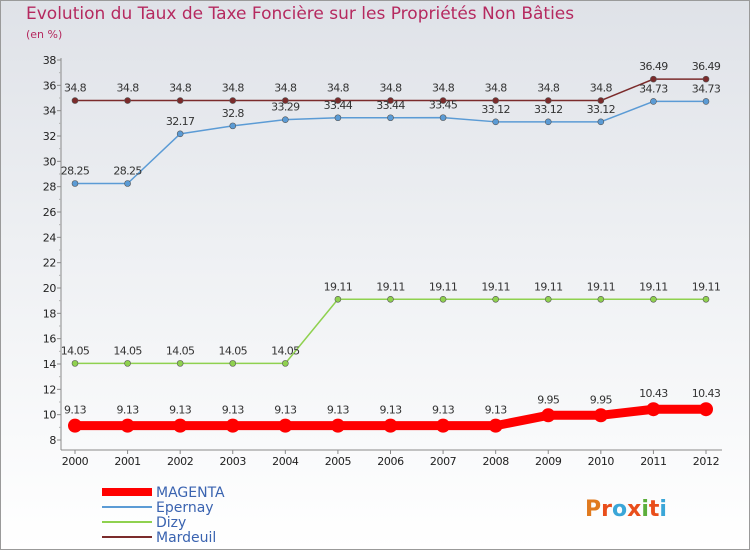  Describe the element at coordinates (50, 288) in the screenshot. I see `y-tick-label: 20` at that location.